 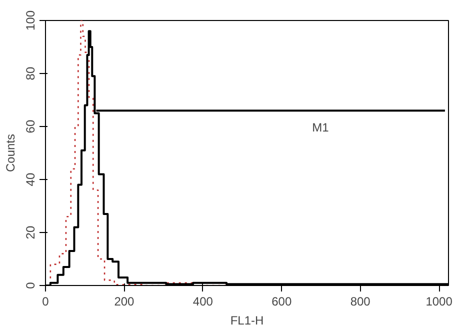 I want to click on x-tick-label: 600, so click(x=282, y=301).